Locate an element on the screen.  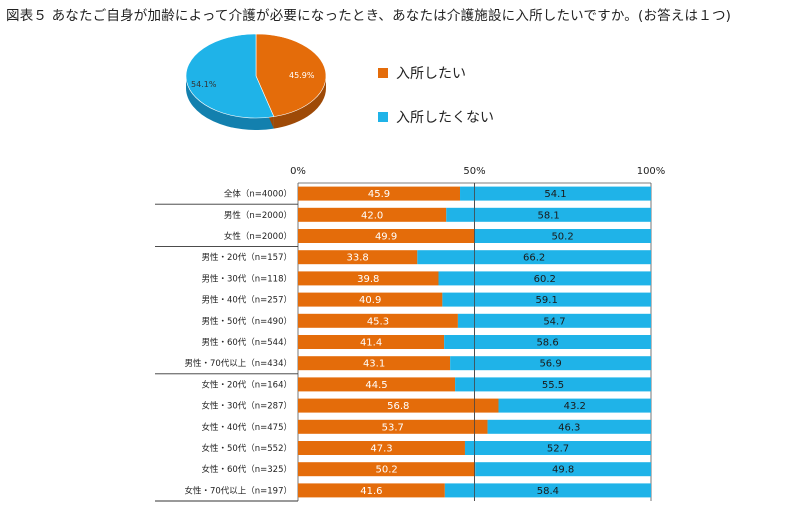
legend: 入所したい 入所したくない is located at coordinates (436, 106).